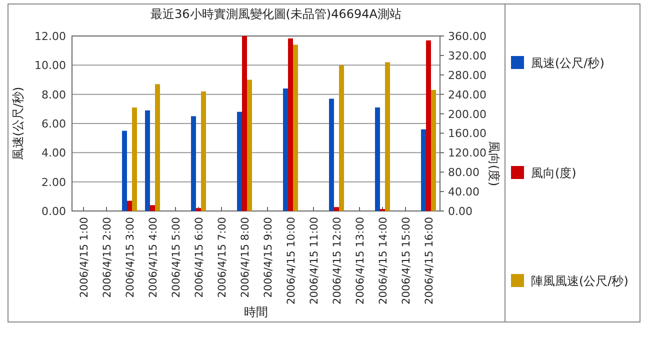  I want to click on x-tick-label: 2006/4/15 10:00, so click(292, 260).